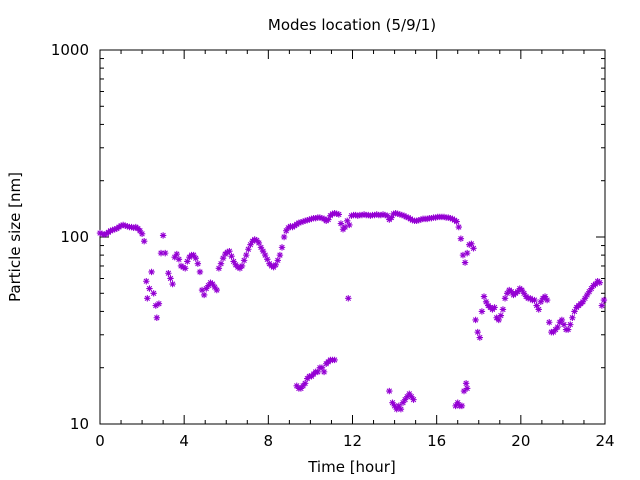  What do you see at coordinates (74, 237) in the screenshot?
I see `y-tick-label: 100` at bounding box center [74, 237].